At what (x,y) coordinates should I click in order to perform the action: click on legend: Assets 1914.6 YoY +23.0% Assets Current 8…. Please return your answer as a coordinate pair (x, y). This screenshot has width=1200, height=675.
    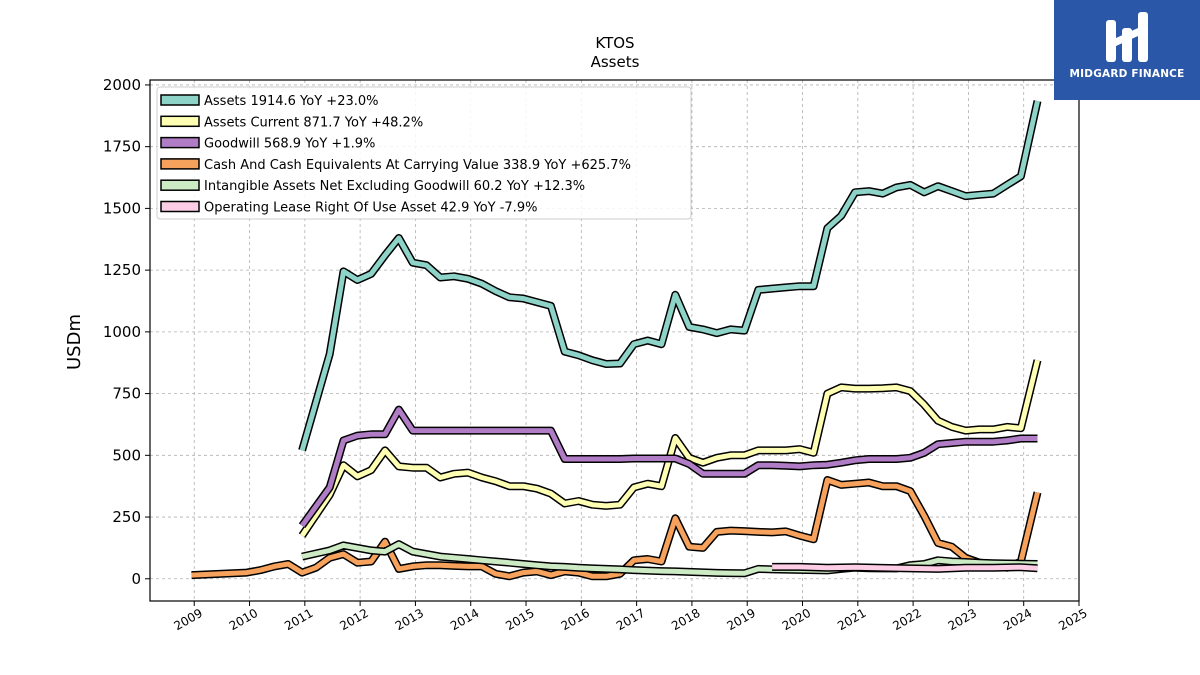
    Looking at the image, I should click on (424, 153).